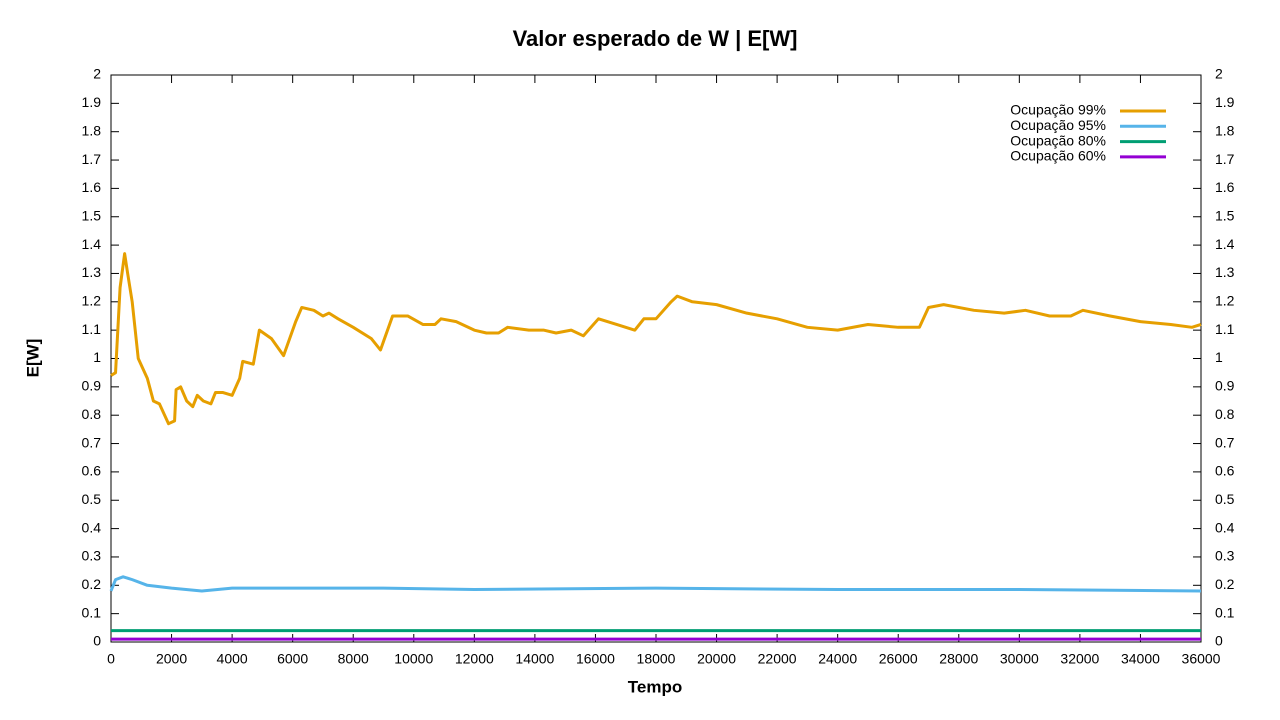 The height and width of the screenshot is (720, 1280). I want to click on x-tick-label: 26000, so click(898, 659).